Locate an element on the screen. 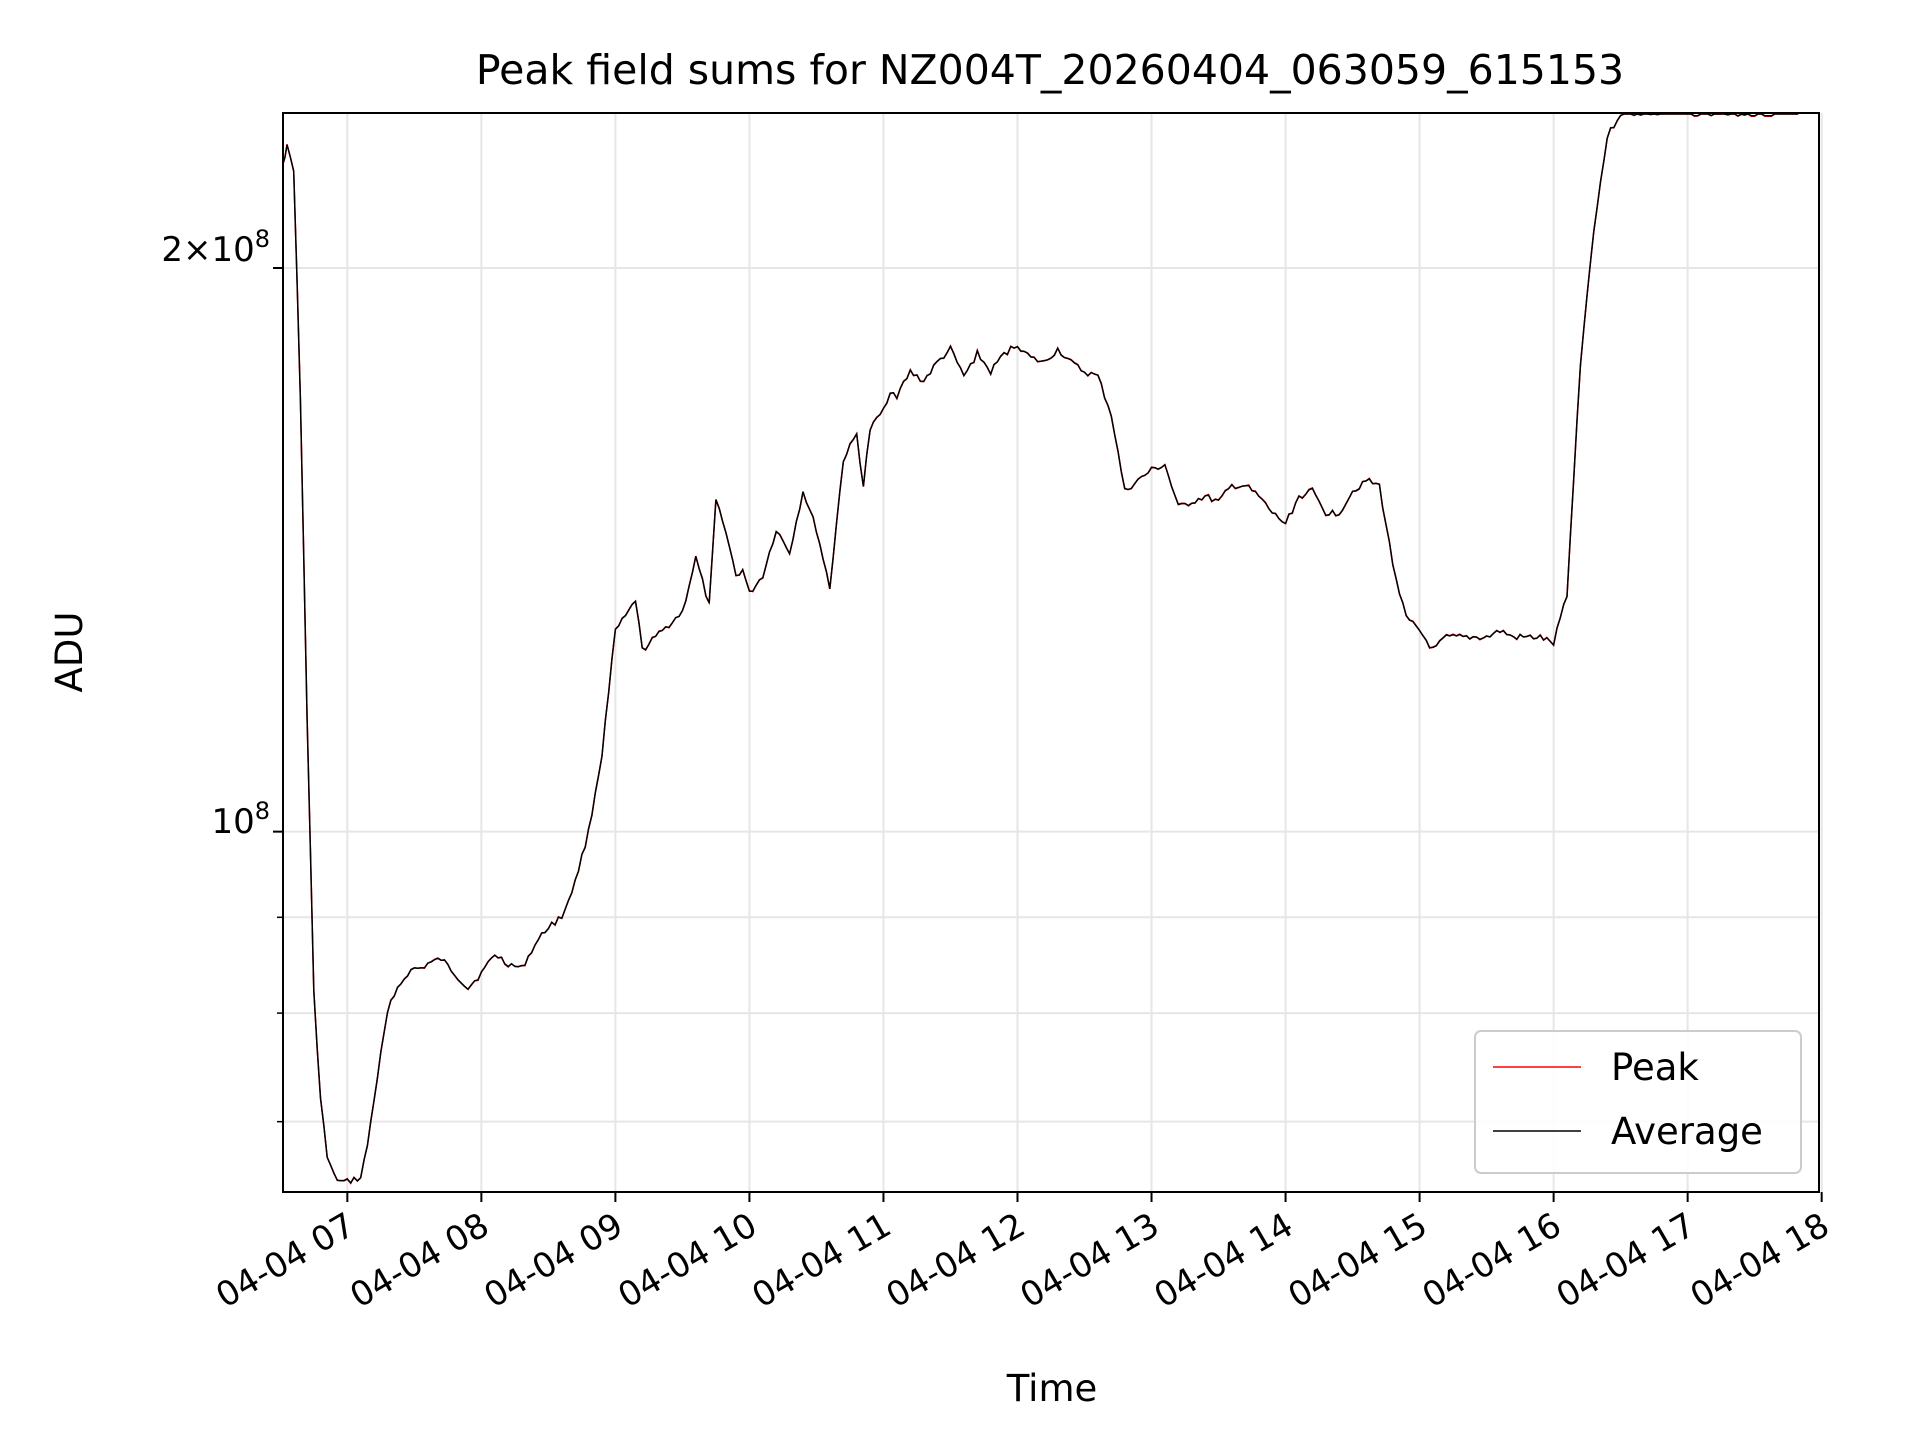  y-tick-times-sign: × is located at coordinates (197, 250).